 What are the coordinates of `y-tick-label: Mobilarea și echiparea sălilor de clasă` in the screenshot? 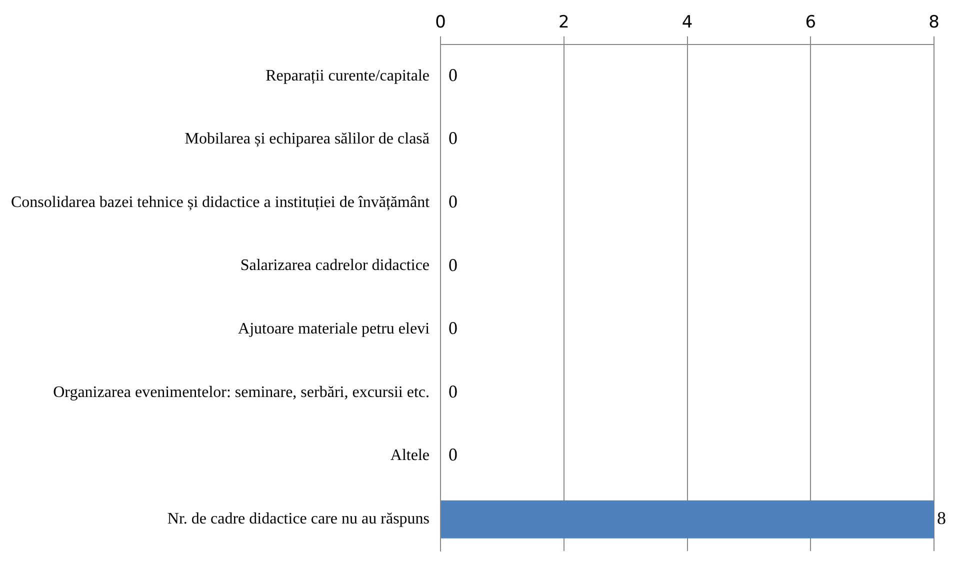 It's located at (307, 139).